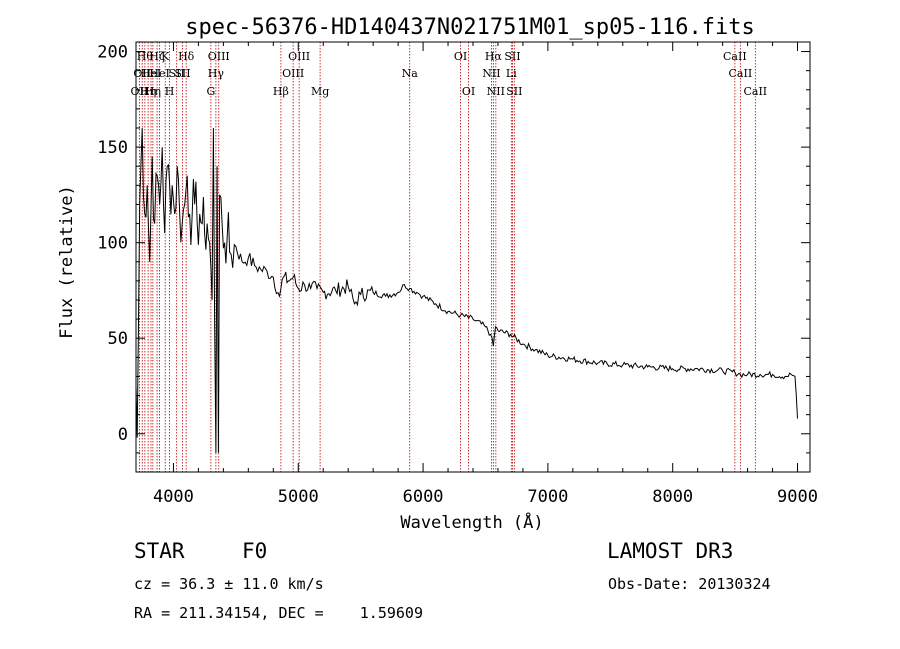 The image size is (900, 649). I want to click on line-label: Li, so click(511, 73).